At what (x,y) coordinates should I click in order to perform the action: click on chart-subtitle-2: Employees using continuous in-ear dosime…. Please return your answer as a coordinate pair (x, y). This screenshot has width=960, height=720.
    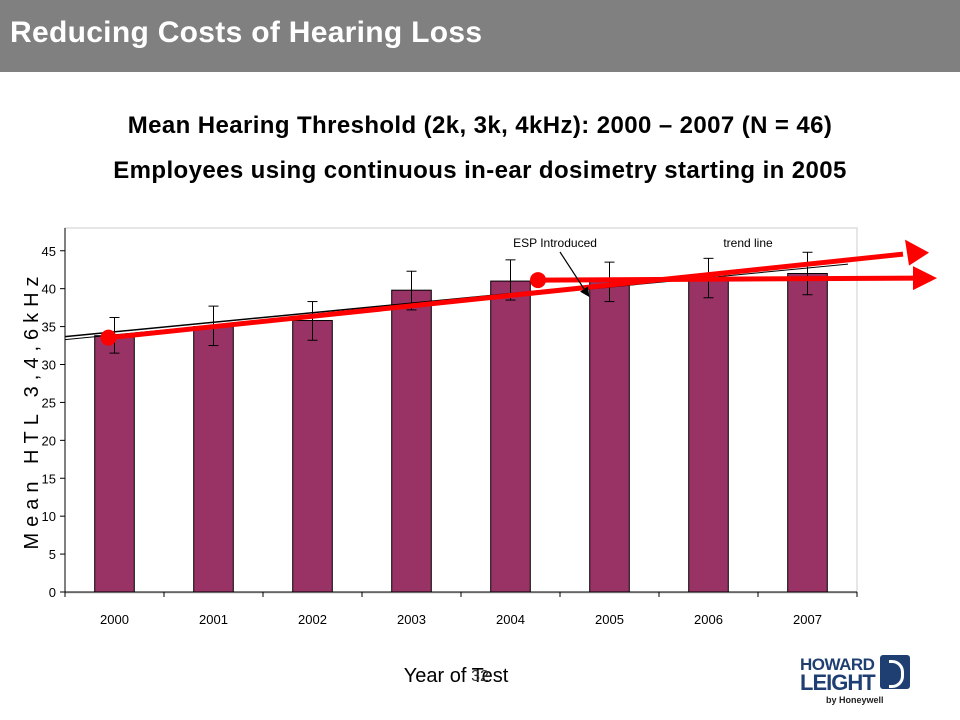
    Looking at the image, I should click on (480, 170).